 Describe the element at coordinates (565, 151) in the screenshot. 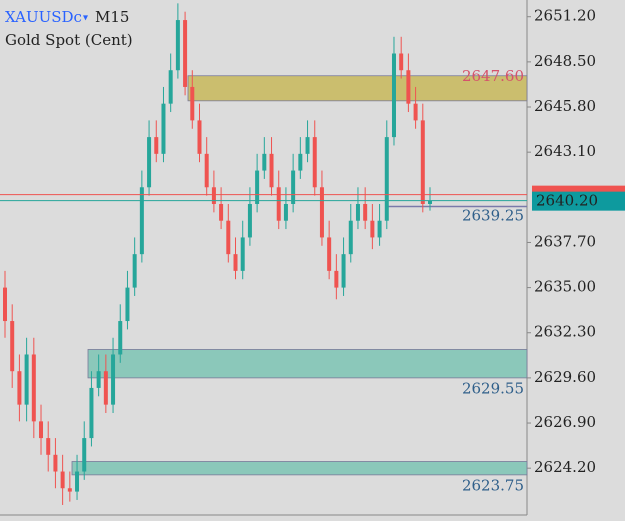

I see `y-tick-label: 2643.10` at that location.